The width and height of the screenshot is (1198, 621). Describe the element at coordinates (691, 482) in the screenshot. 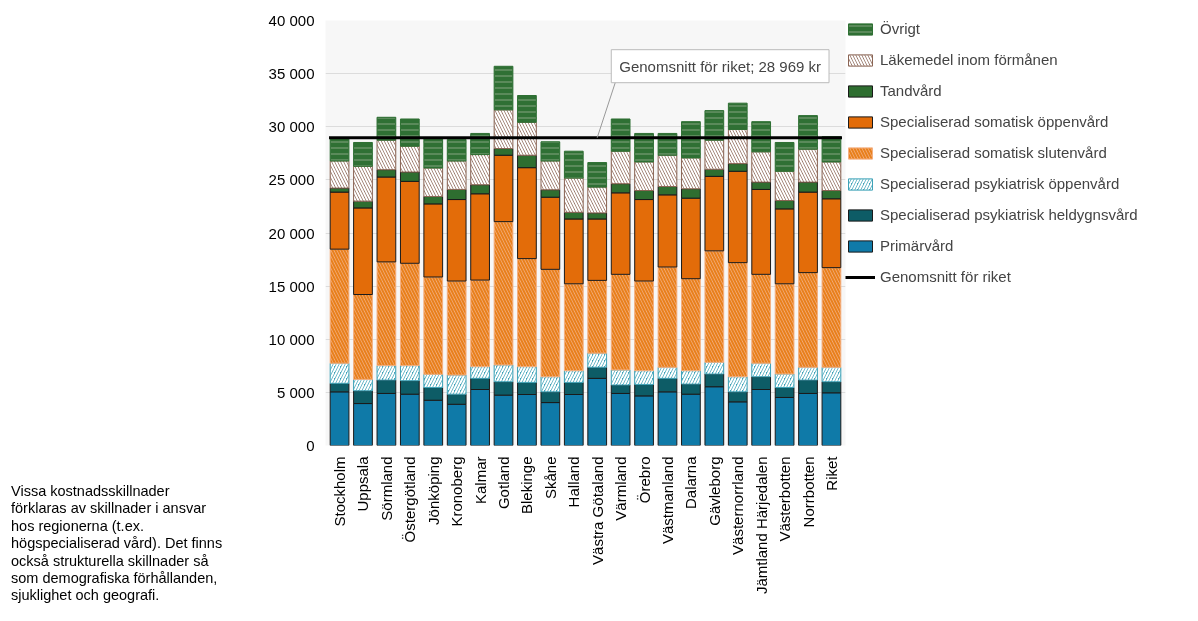

I see `x-tick-label: Dalarna` at that location.